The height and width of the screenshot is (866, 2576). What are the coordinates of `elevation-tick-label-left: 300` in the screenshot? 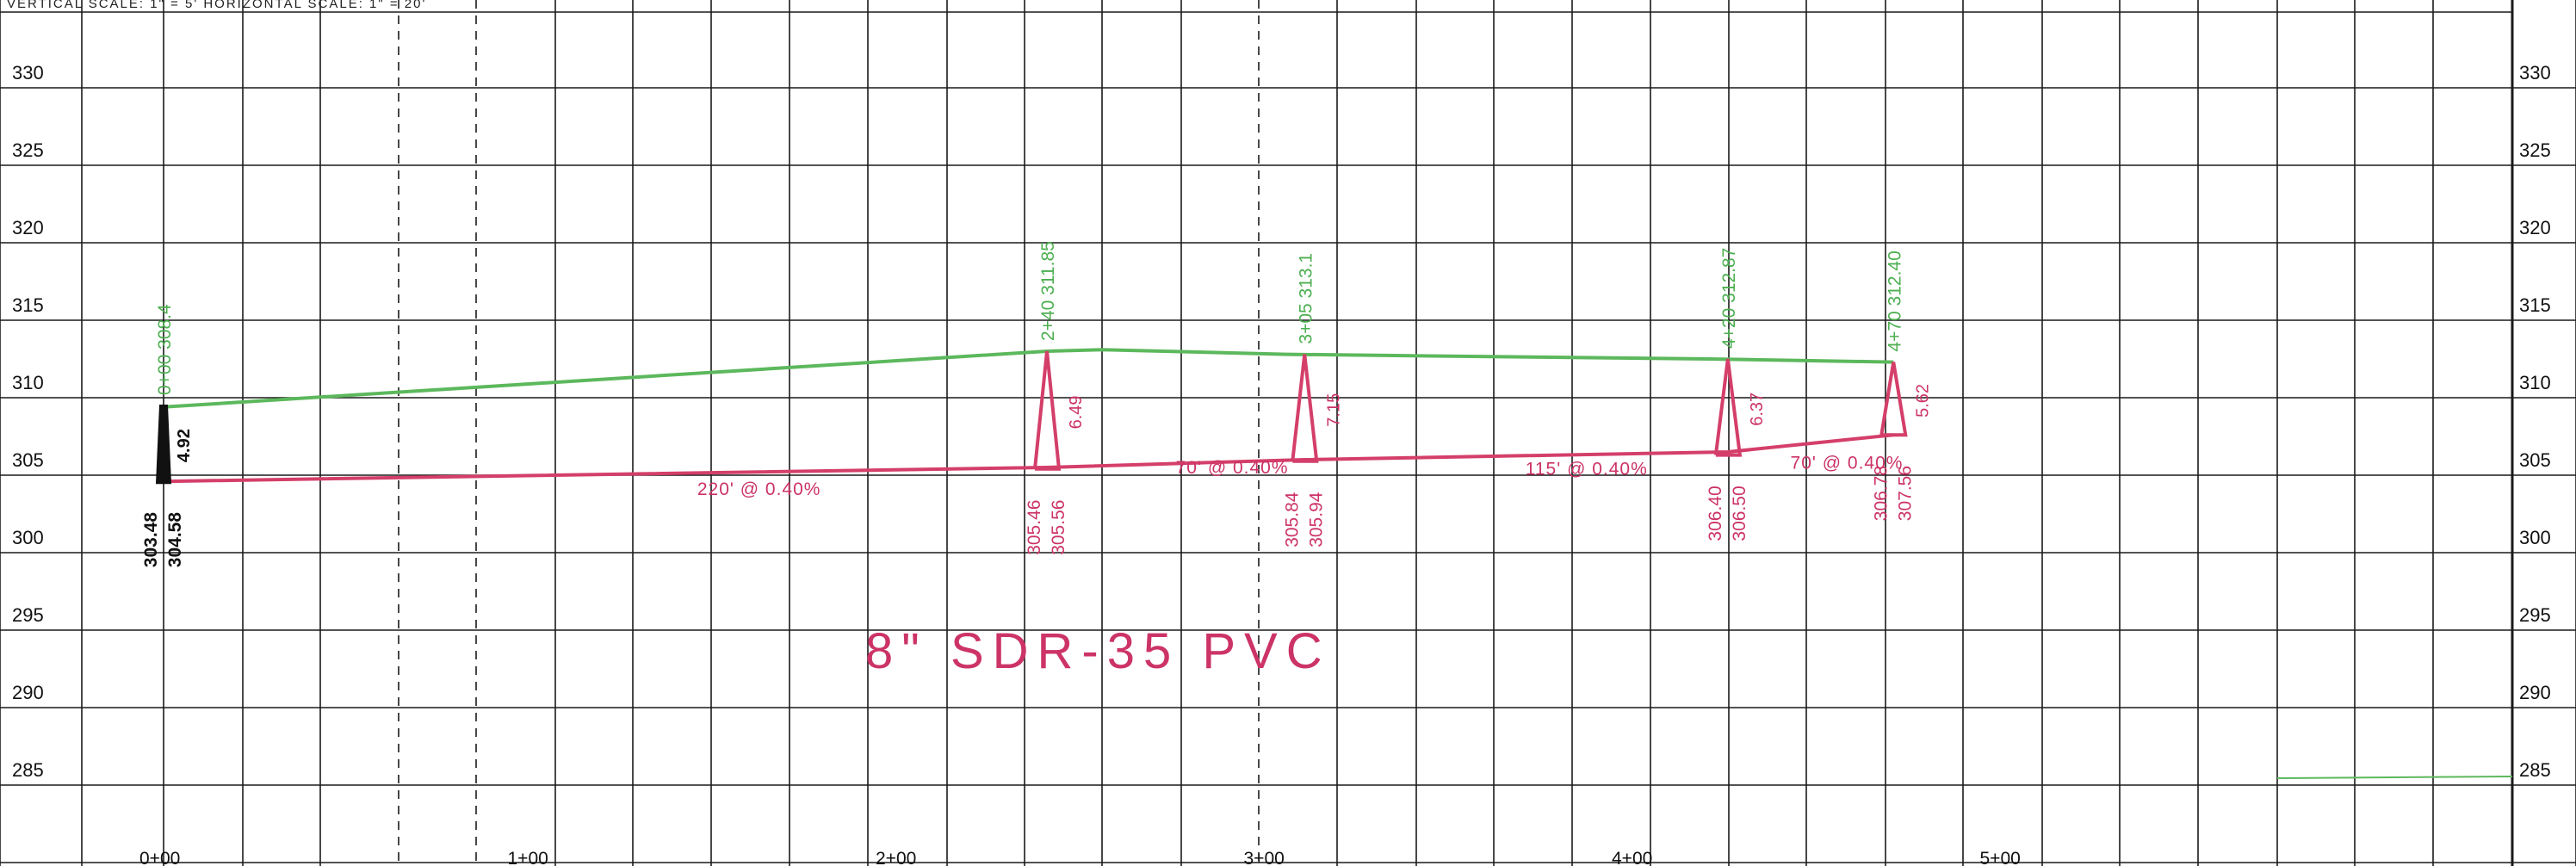 It's located at (28, 537).